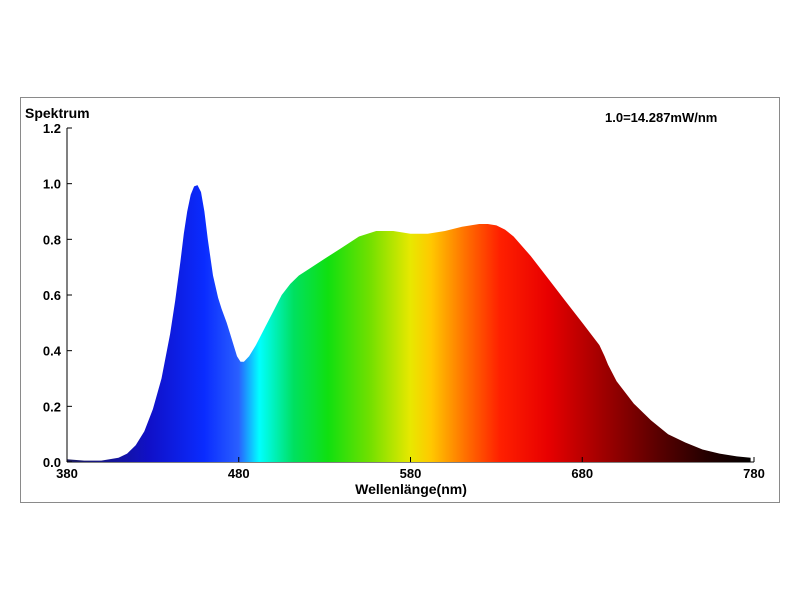 The width and height of the screenshot is (800, 600). What do you see at coordinates (411, 489) in the screenshot?
I see `x-axis-title: Wellenlänge(nm)` at bounding box center [411, 489].